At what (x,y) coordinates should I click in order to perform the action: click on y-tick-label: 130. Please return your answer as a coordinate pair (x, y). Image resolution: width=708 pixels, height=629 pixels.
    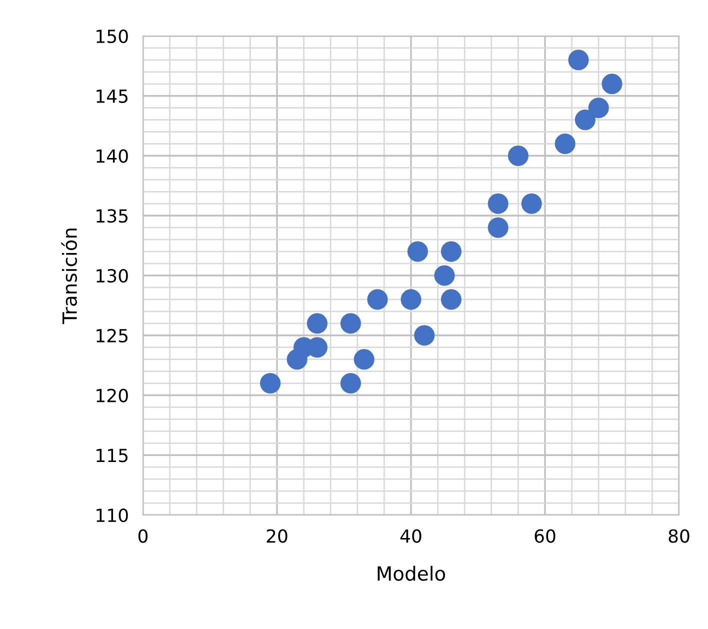
    Looking at the image, I should click on (112, 275).